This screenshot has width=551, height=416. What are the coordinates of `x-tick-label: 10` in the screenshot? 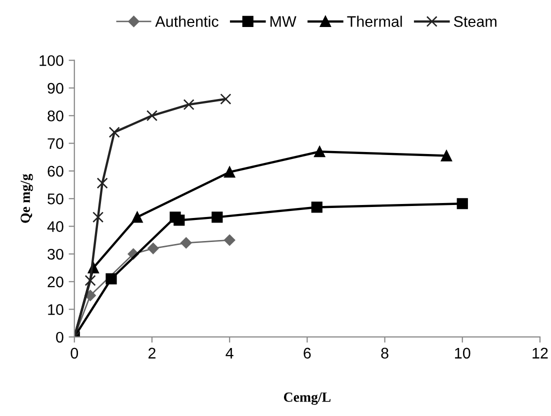 It's located at (462, 353).